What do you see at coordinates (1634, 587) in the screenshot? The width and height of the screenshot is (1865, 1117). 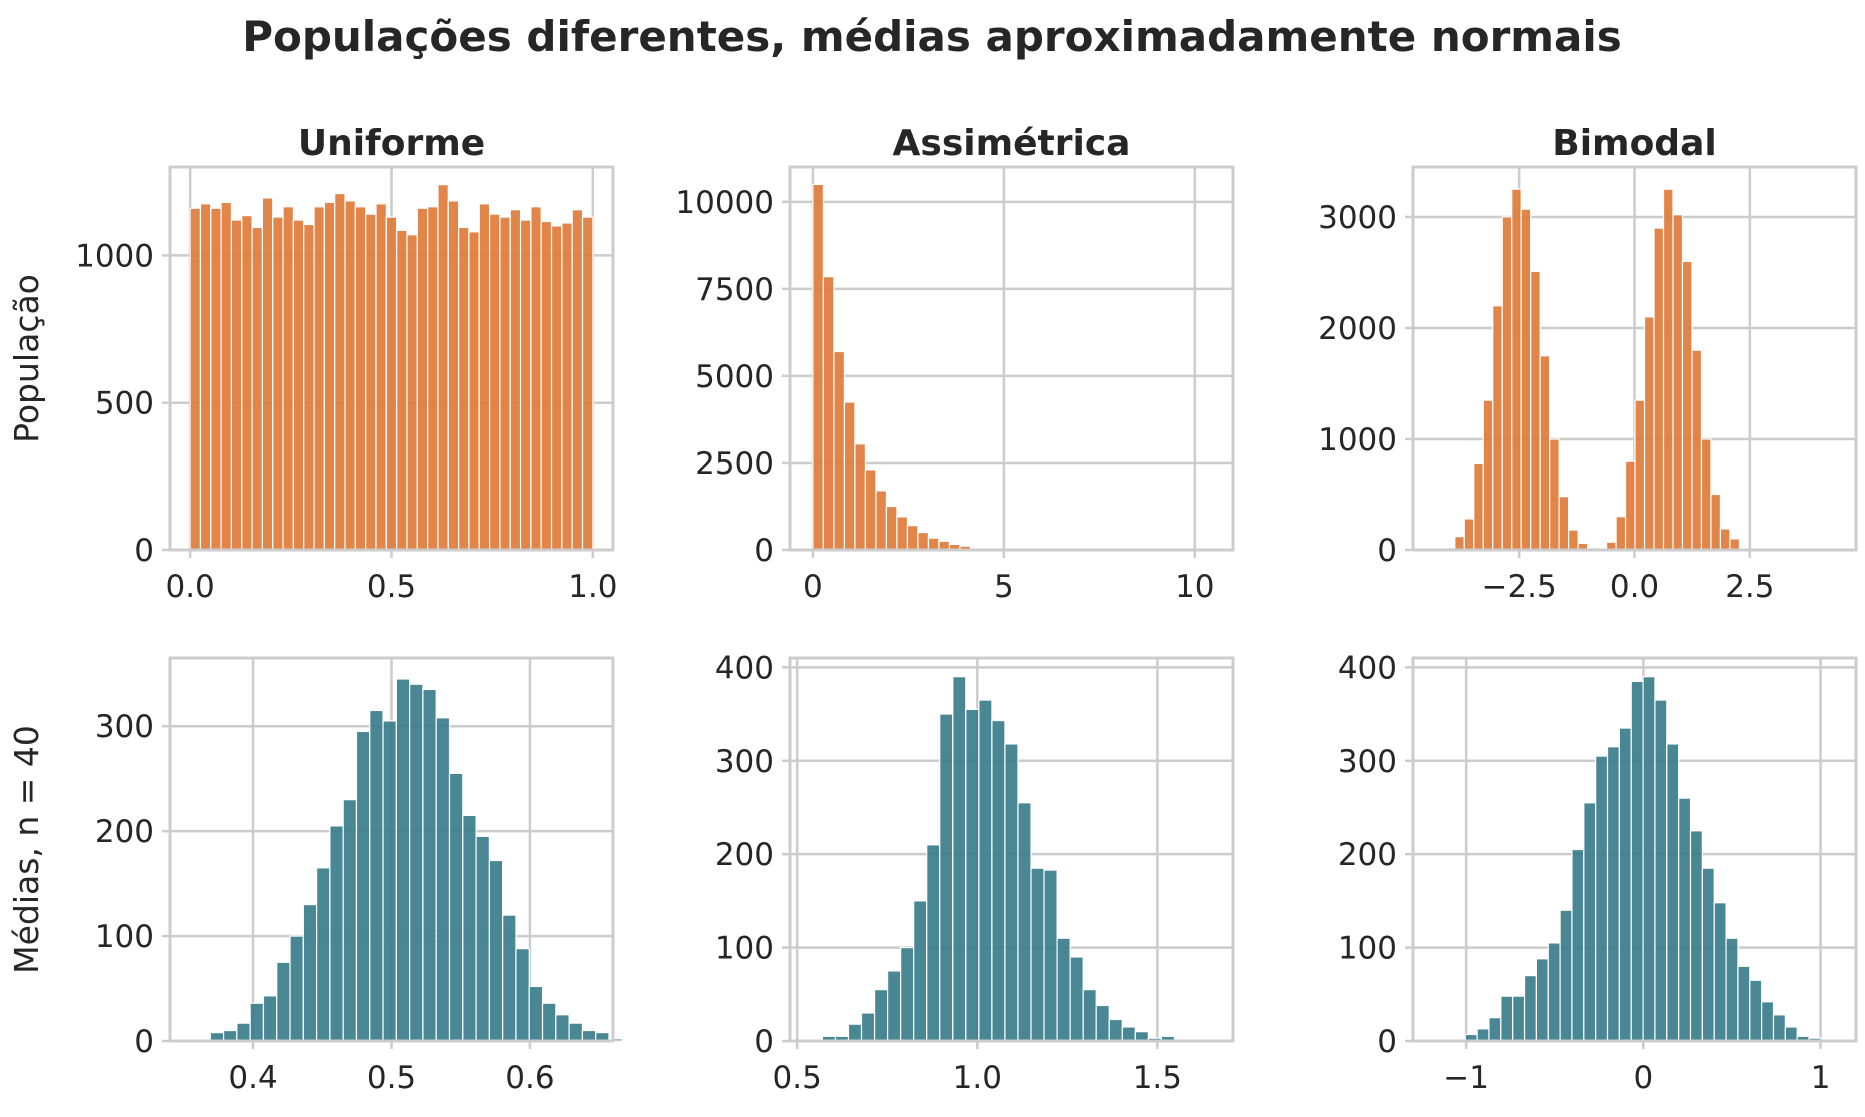 I see `x-tick-label: 0.0` at bounding box center [1634, 587].